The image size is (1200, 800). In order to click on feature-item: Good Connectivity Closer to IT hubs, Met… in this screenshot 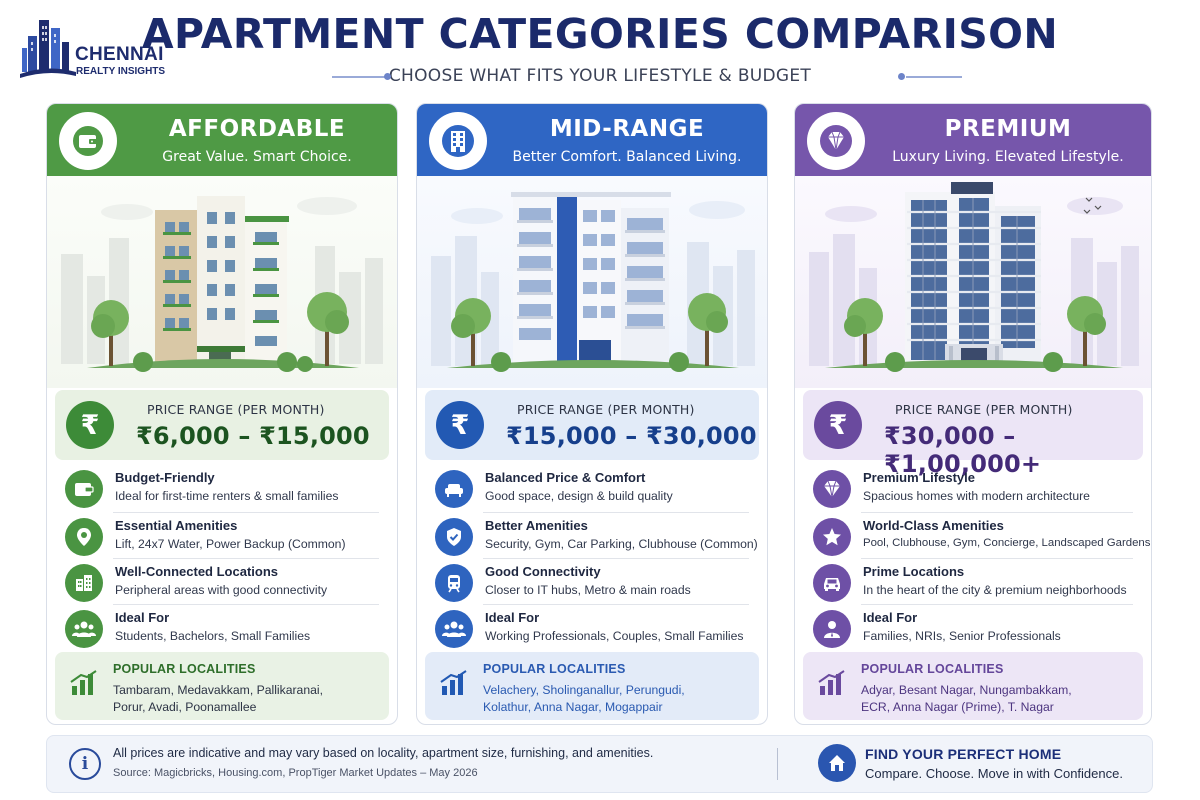, I will do `click(594, 585)`.